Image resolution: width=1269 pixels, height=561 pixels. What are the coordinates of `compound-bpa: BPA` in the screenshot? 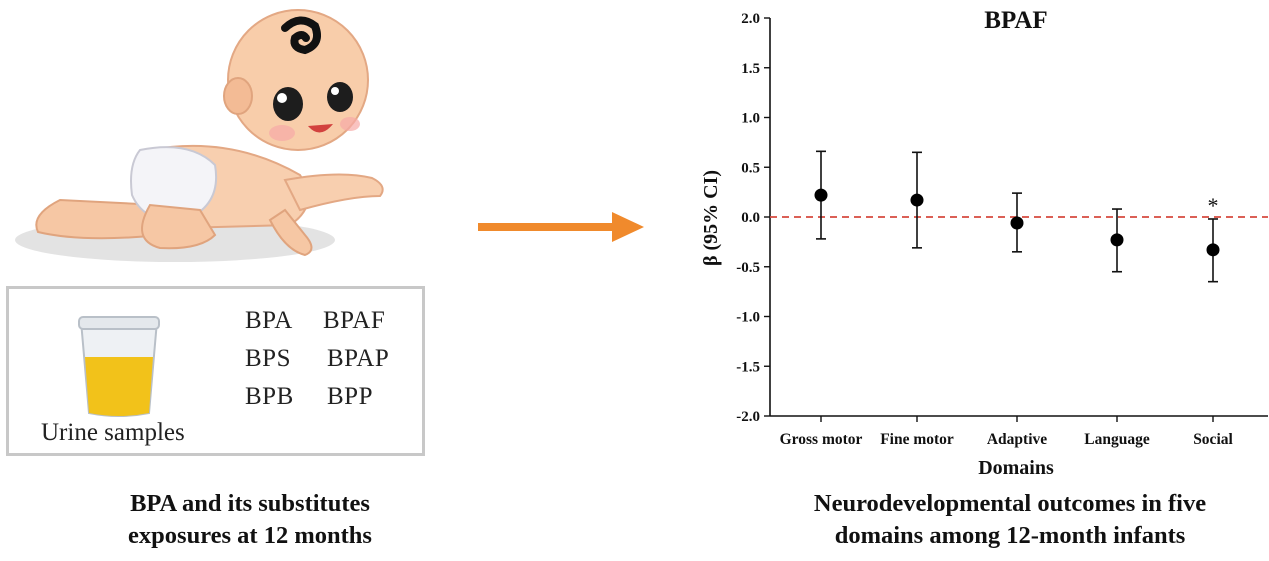 It's located at (269, 320).